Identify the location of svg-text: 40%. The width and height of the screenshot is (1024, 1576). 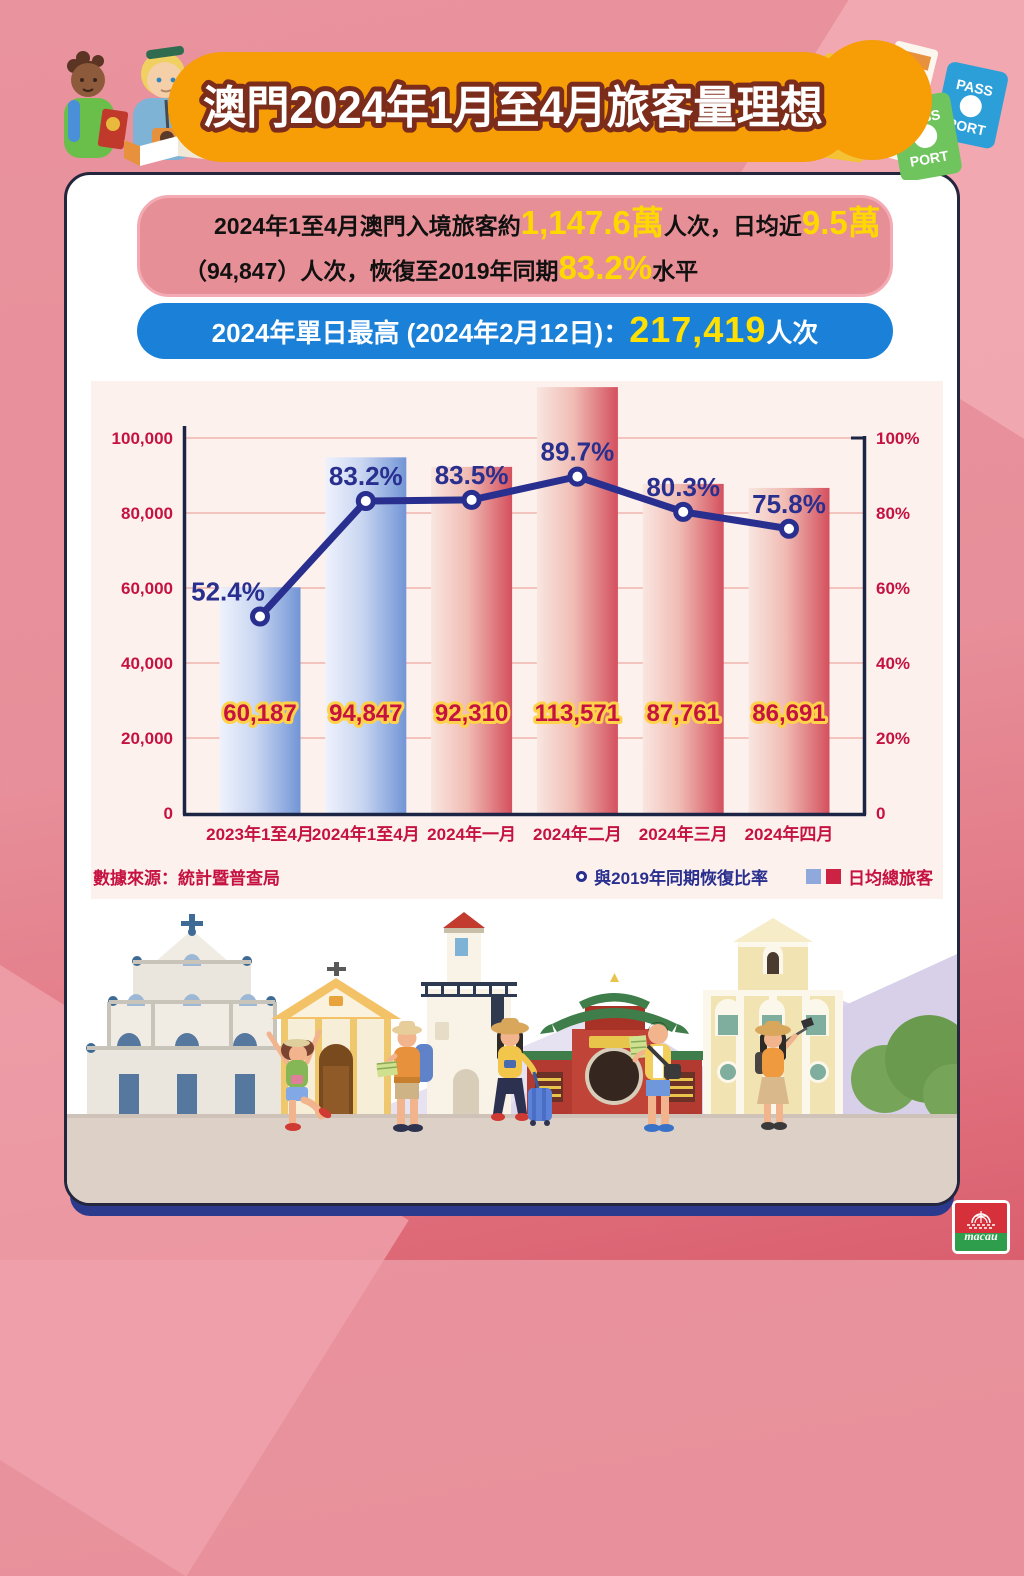
(893, 663).